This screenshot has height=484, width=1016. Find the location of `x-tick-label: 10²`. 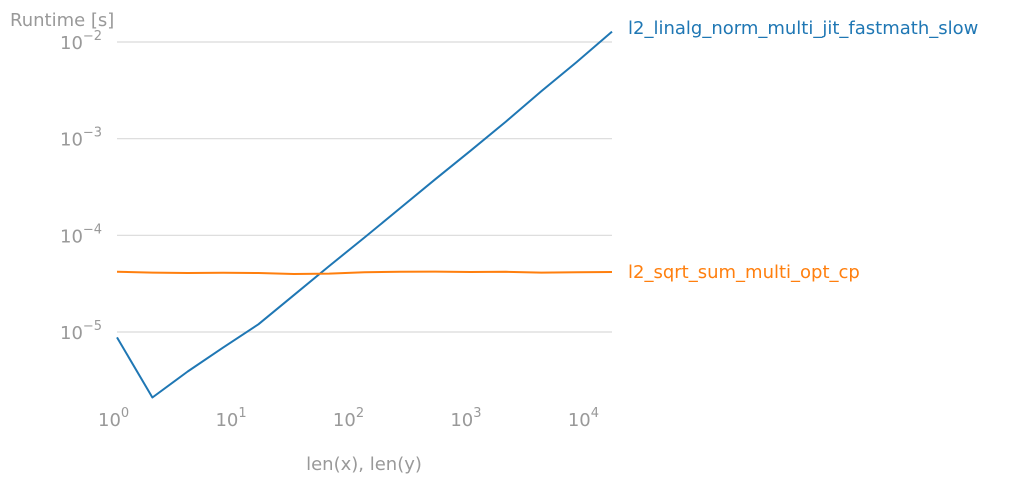

x-tick-label: 10² is located at coordinates (348, 418).